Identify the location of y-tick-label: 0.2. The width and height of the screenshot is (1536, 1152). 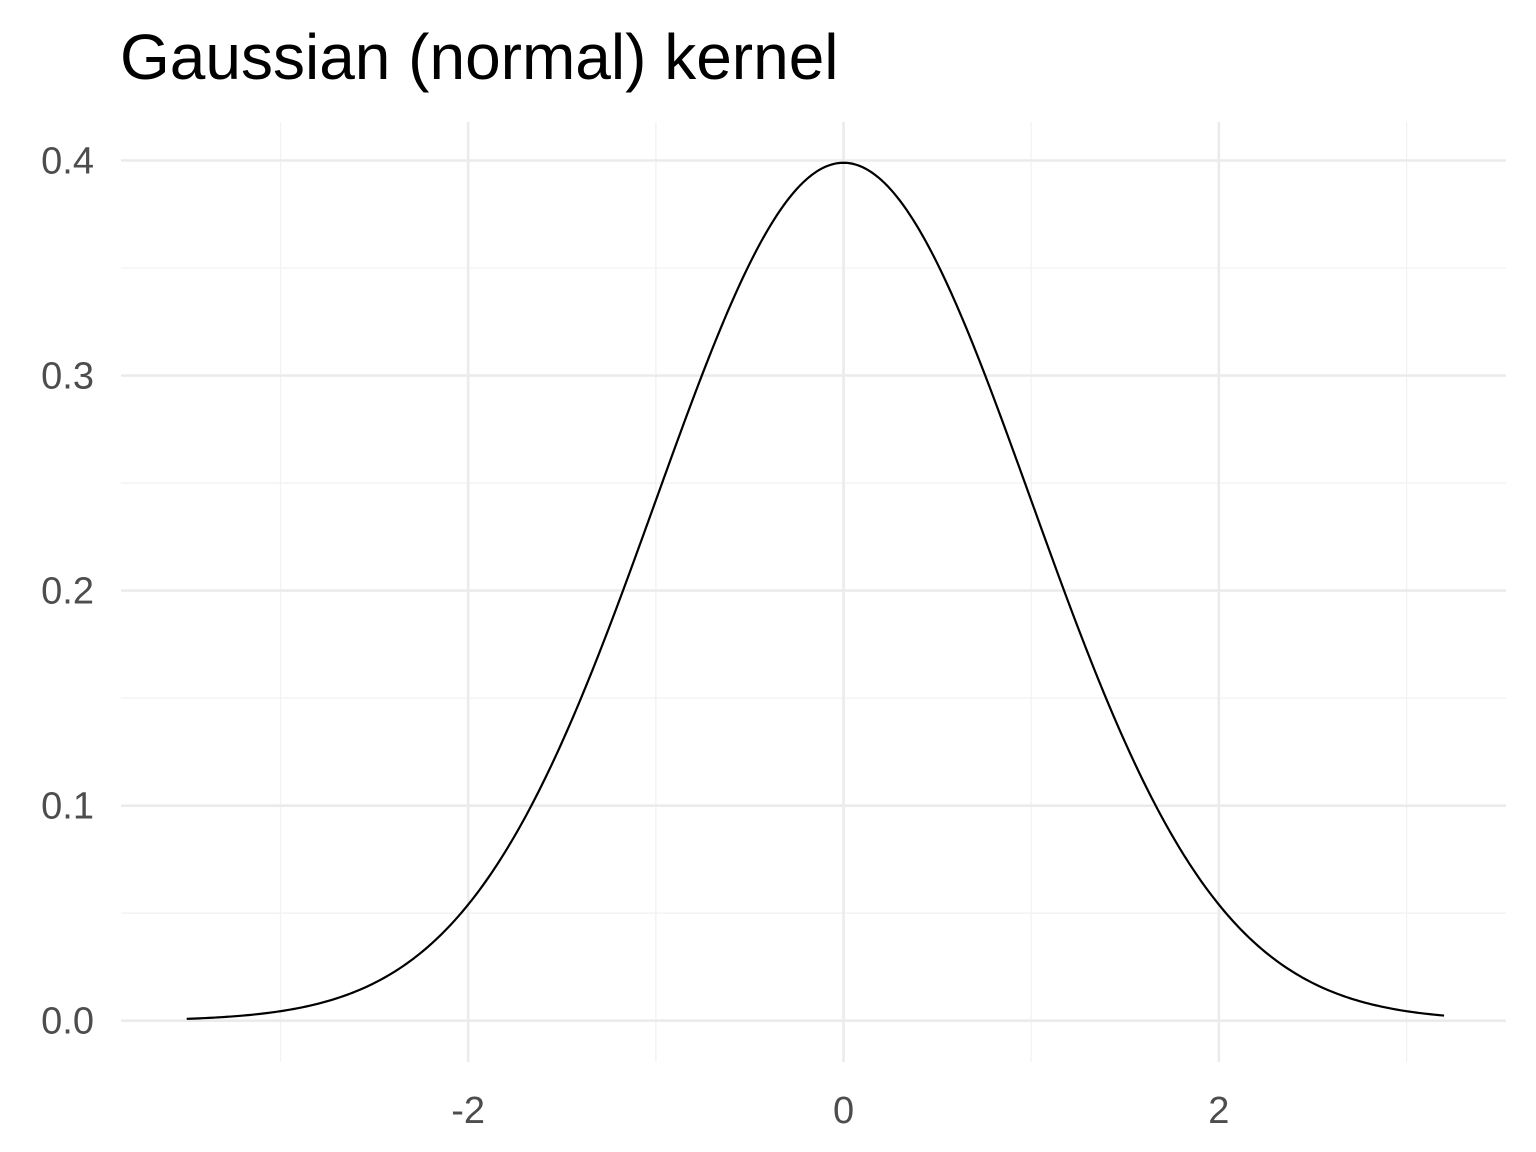
(67, 592).